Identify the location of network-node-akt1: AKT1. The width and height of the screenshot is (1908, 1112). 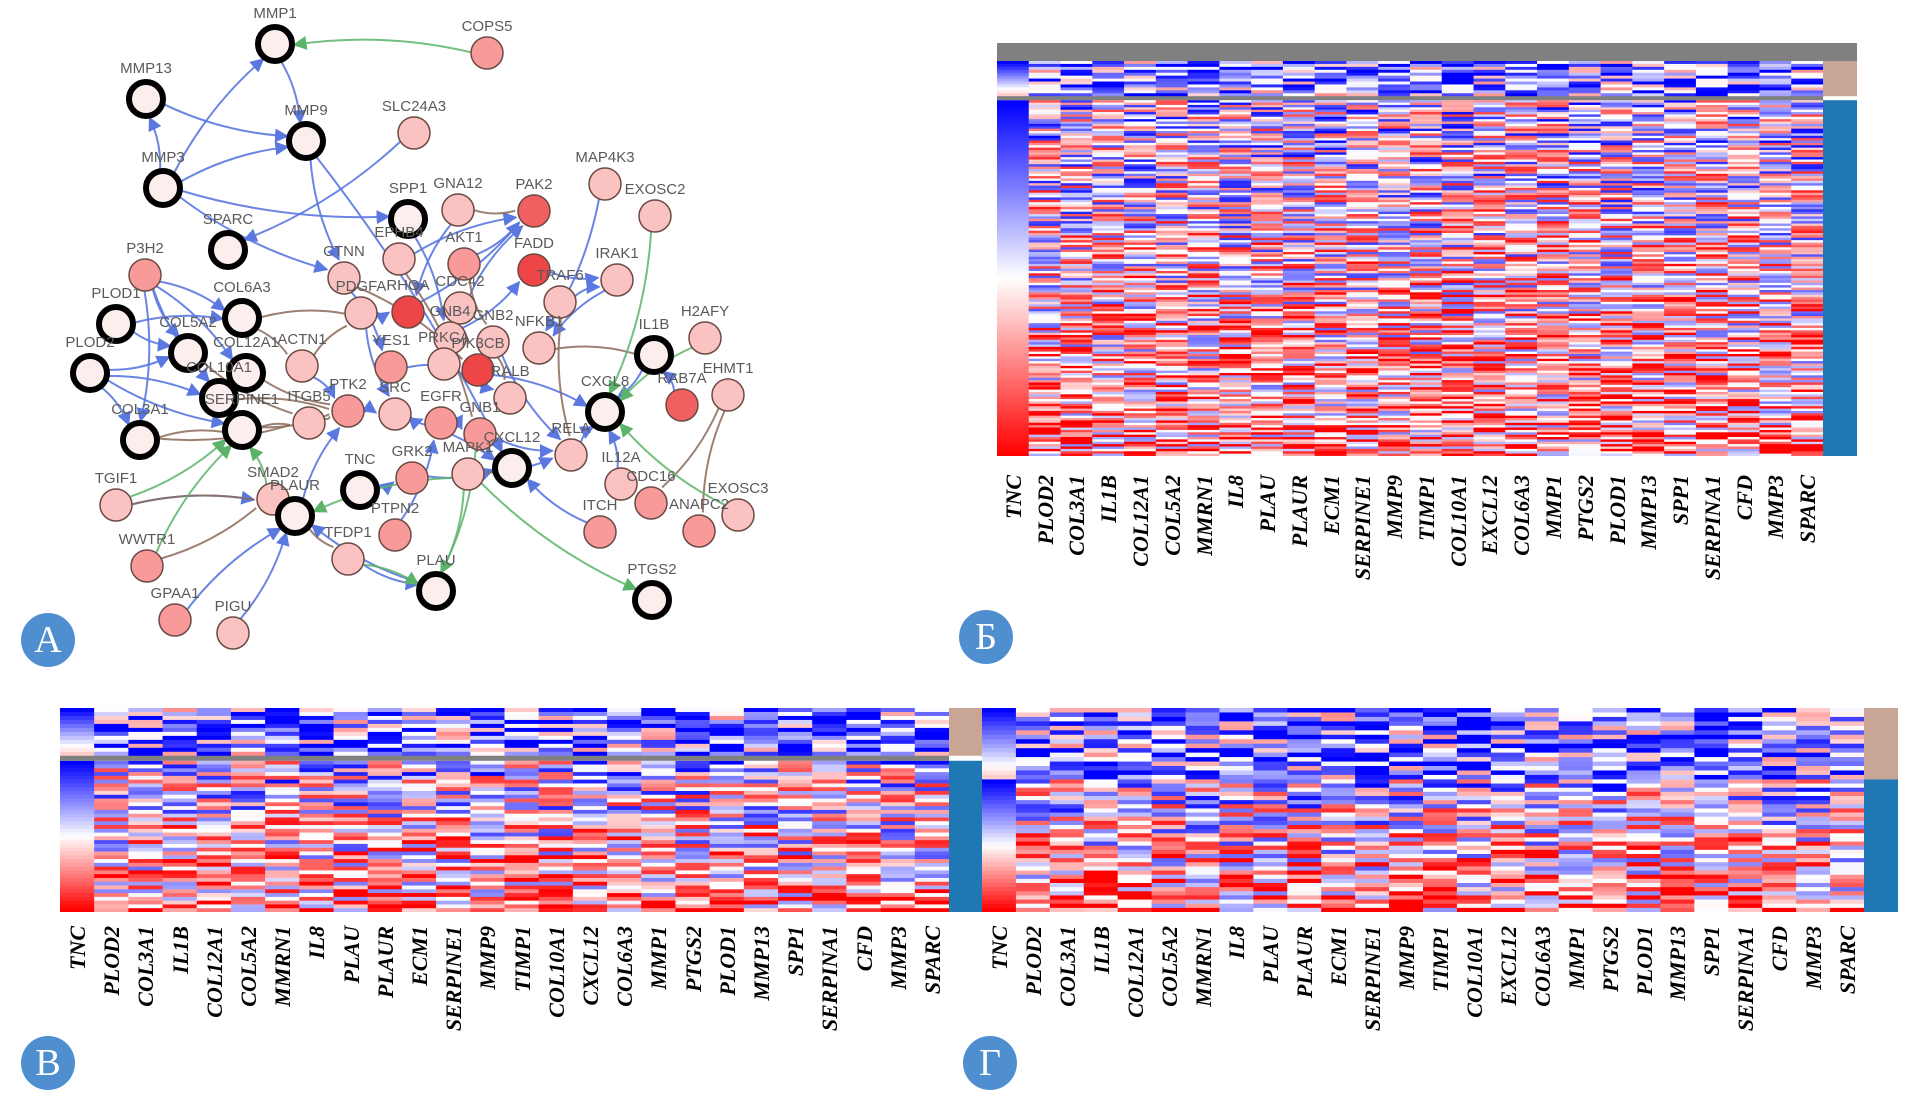
(464, 255).